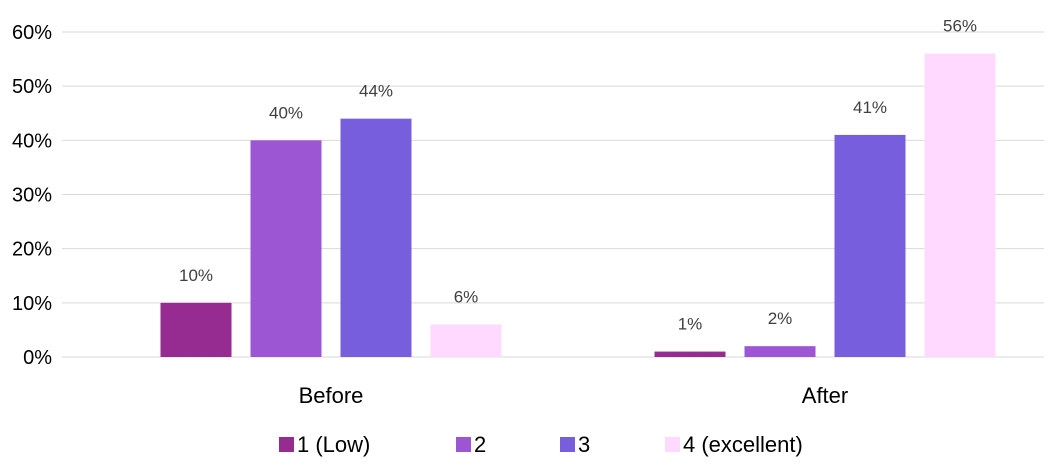 The height and width of the screenshot is (469, 1057). What do you see at coordinates (541, 444) in the screenshot?
I see `legend: 1 (Low) 2 3 4 (excellent)` at bounding box center [541, 444].